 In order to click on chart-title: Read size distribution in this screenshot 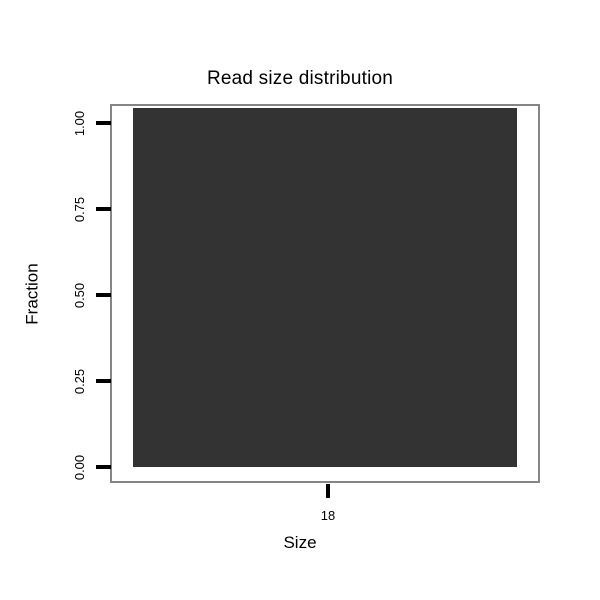, I will do `click(300, 78)`.